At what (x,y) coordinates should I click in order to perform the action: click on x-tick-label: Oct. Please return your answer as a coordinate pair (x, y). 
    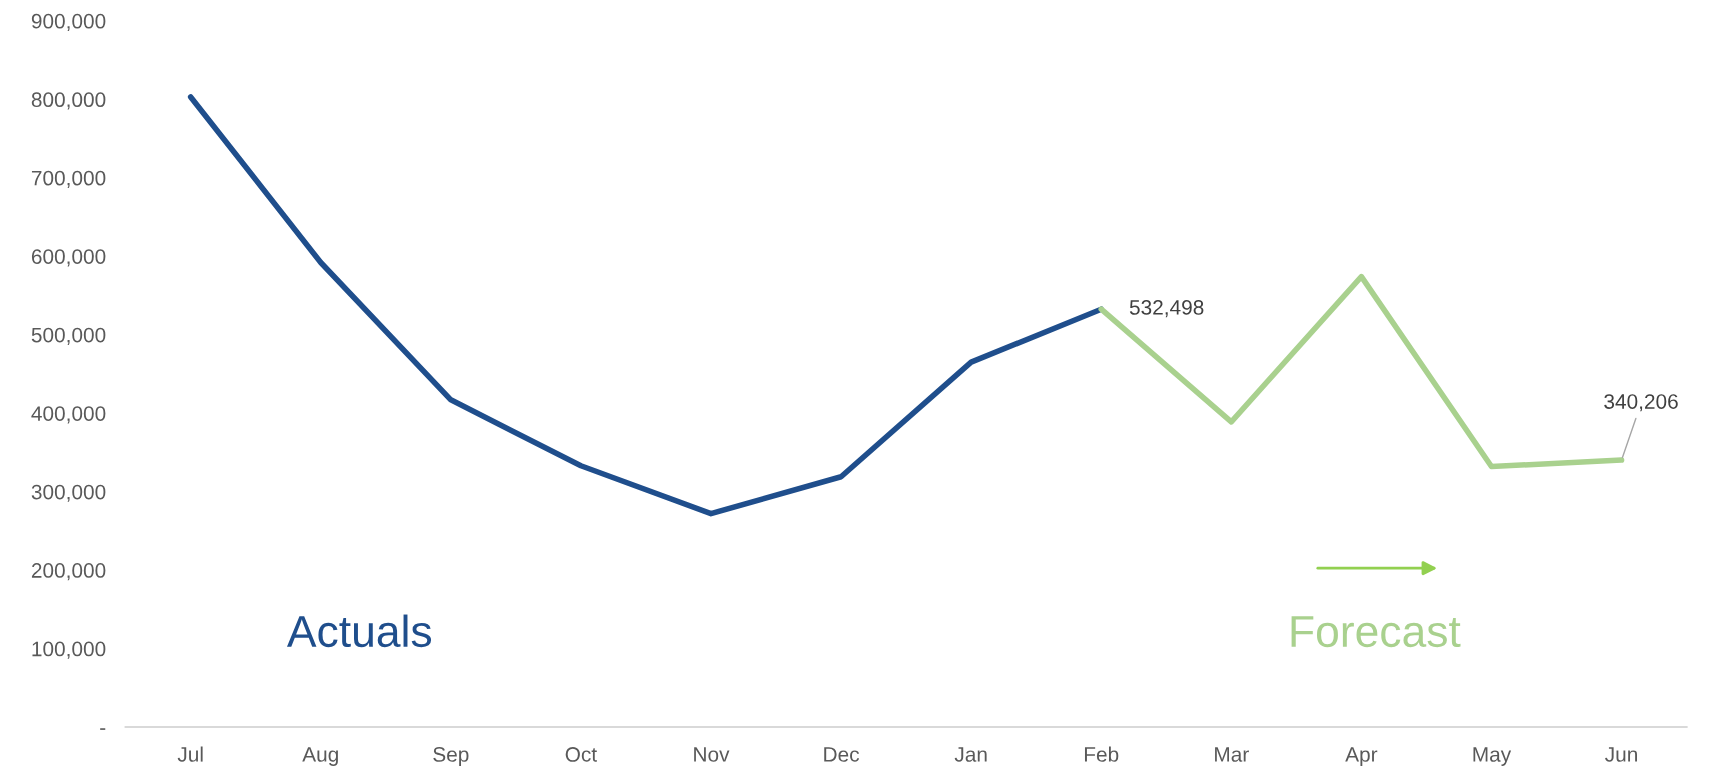
    Looking at the image, I should click on (581, 754).